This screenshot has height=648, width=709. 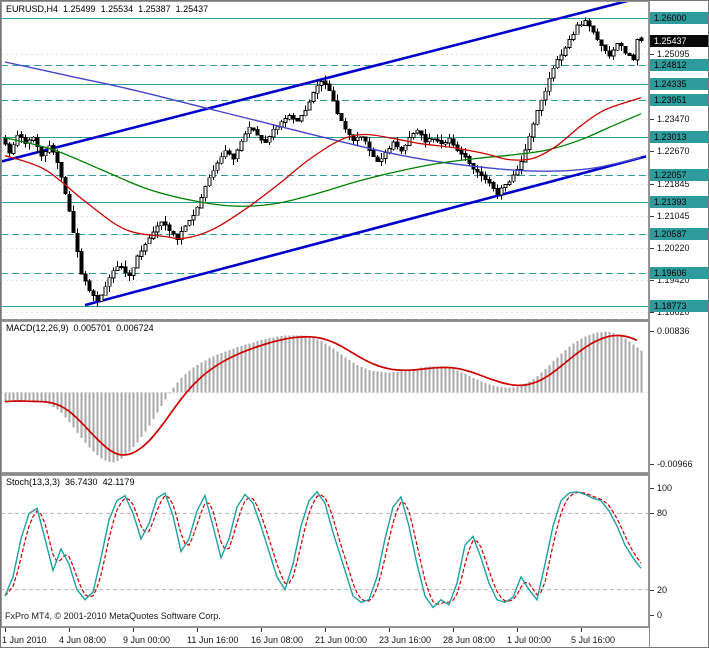 I want to click on stoch-value-main: 36.7430, so click(x=81, y=482).